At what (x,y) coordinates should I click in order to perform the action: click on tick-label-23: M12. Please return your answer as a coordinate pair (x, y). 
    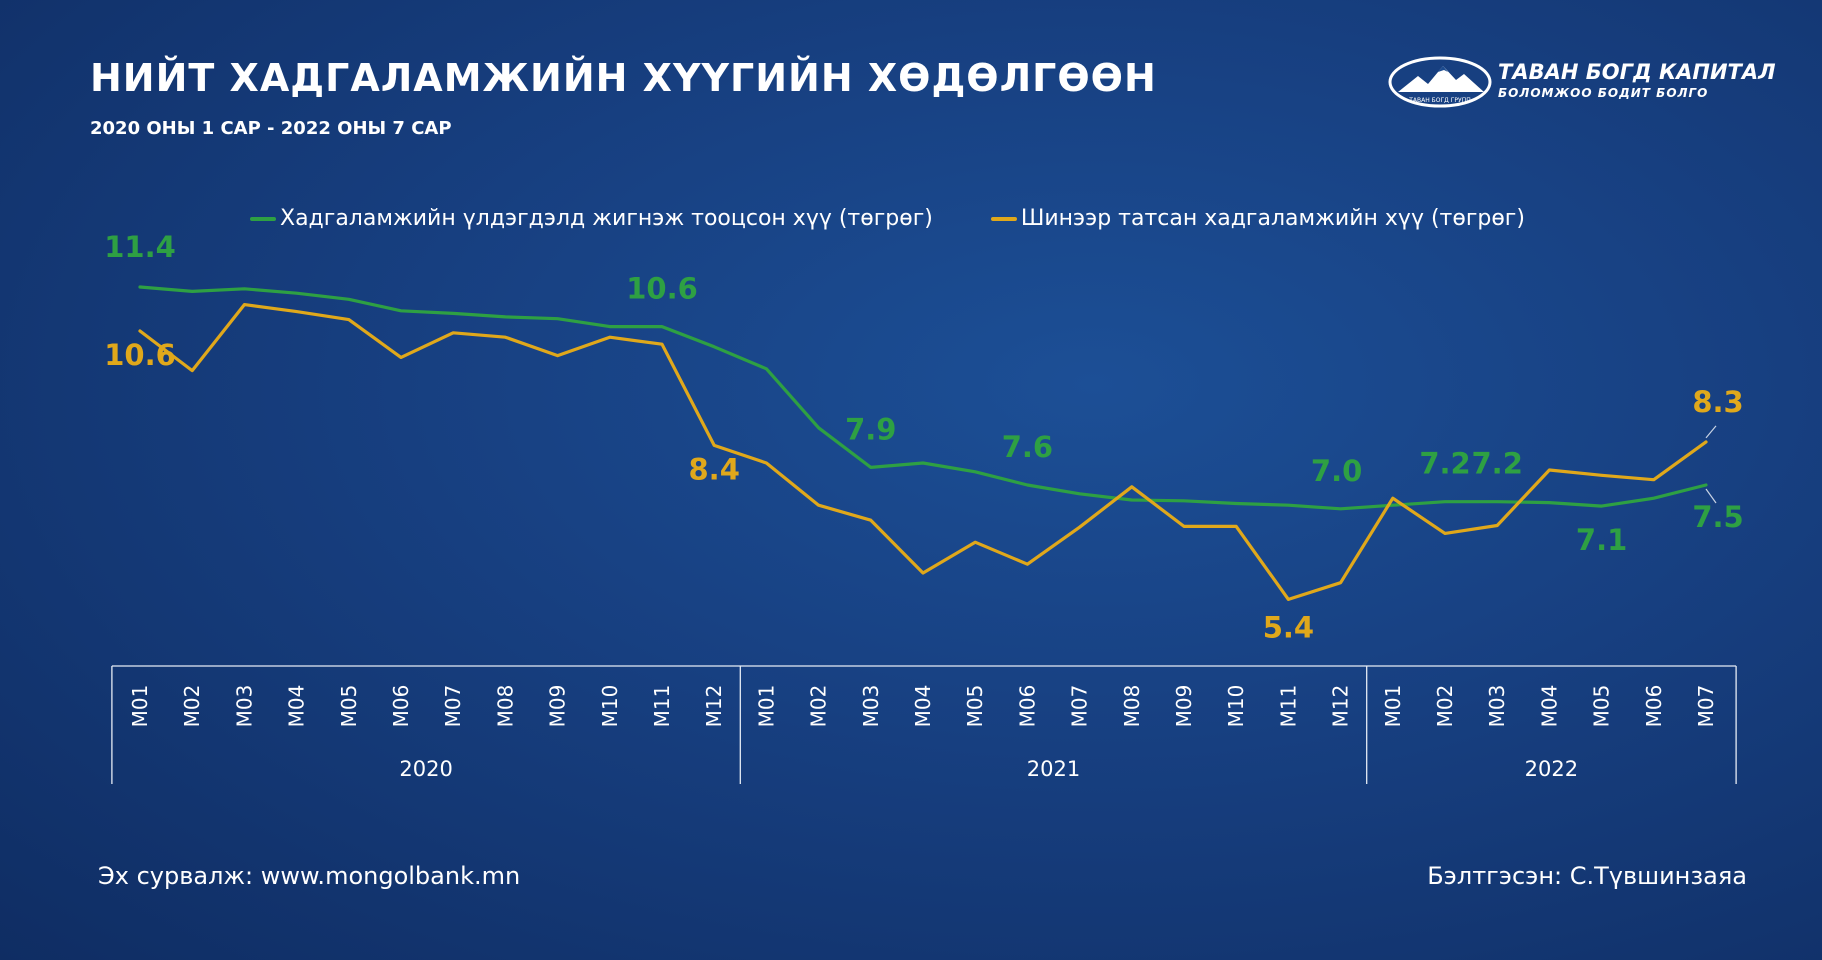
    Looking at the image, I should click on (1341, 706).